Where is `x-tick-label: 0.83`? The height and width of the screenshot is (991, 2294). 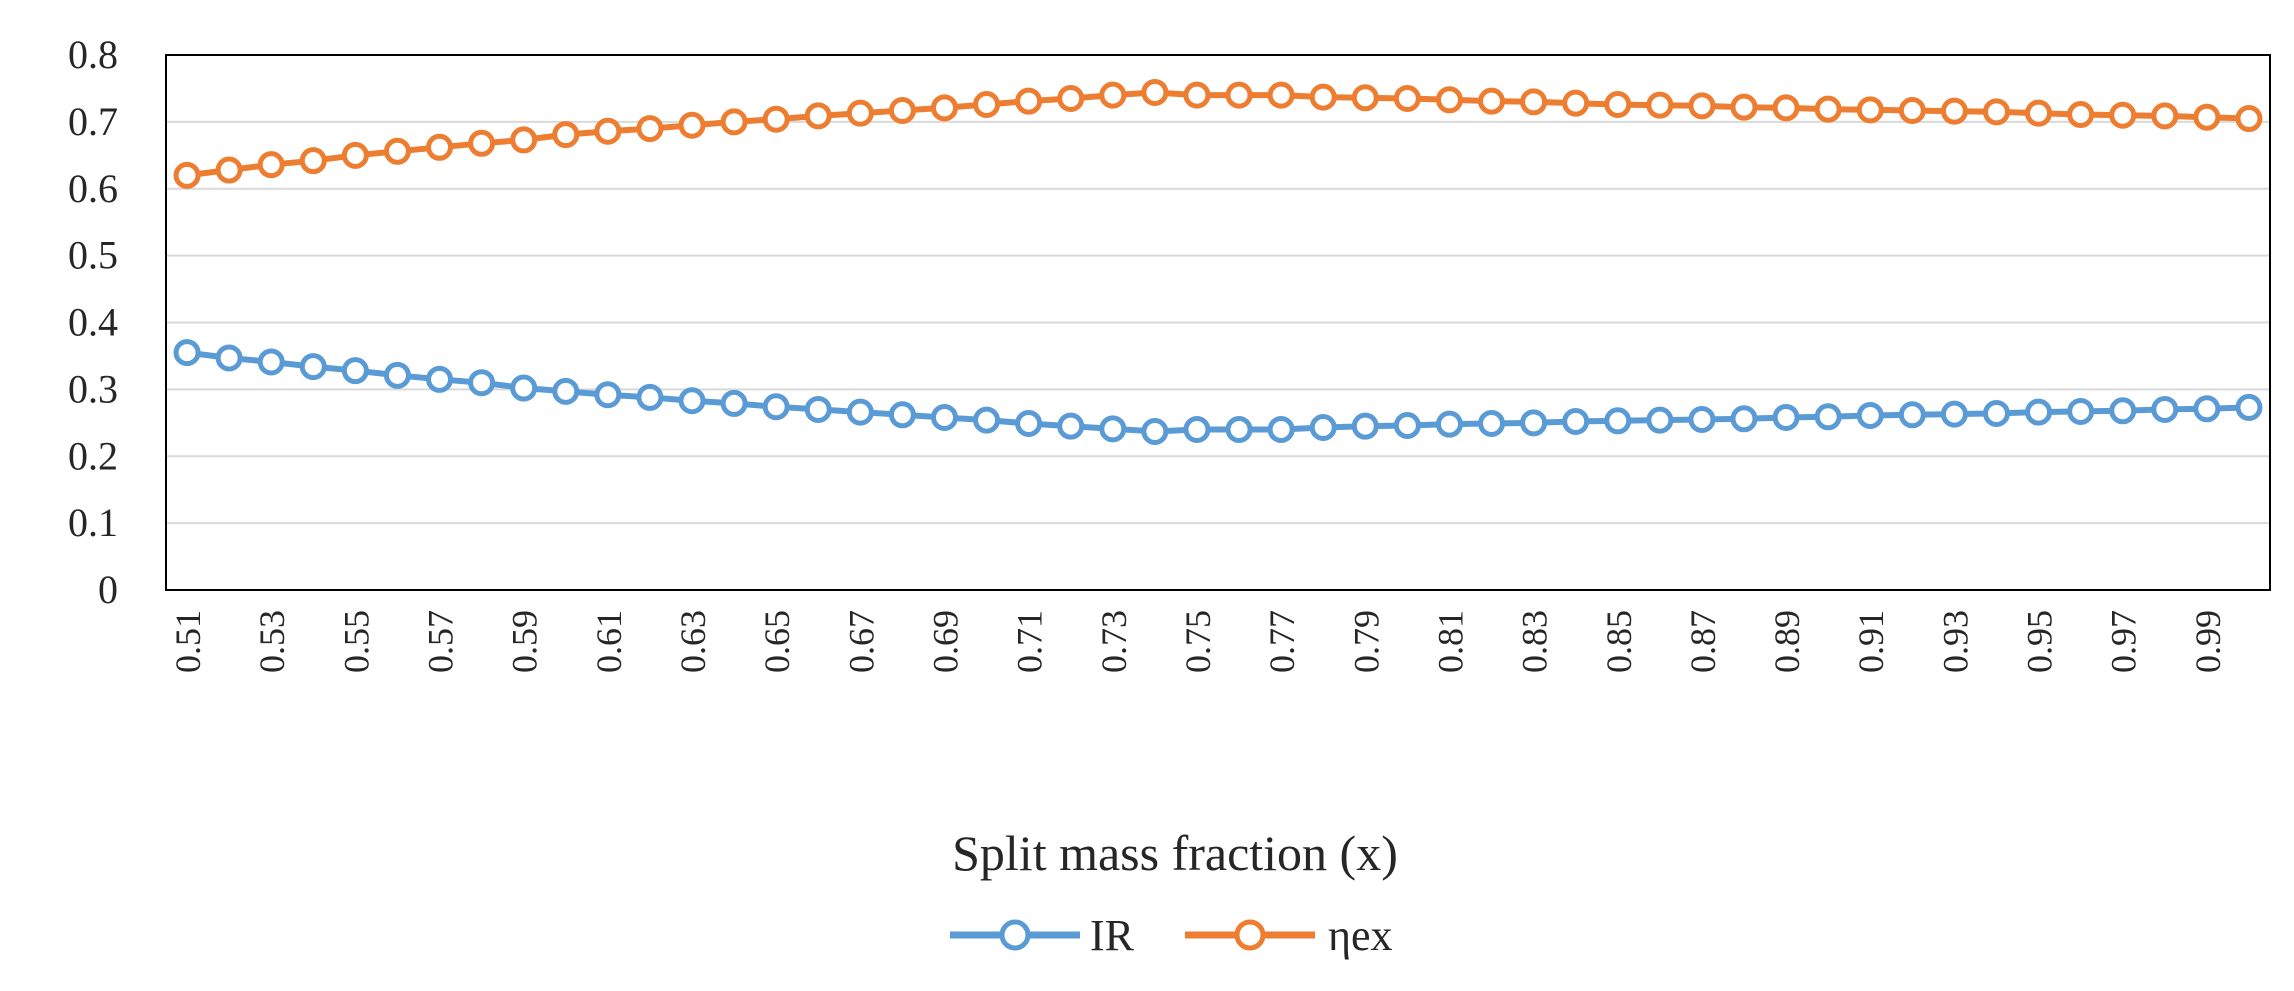 x-tick-label: 0.83 is located at coordinates (1535, 641).